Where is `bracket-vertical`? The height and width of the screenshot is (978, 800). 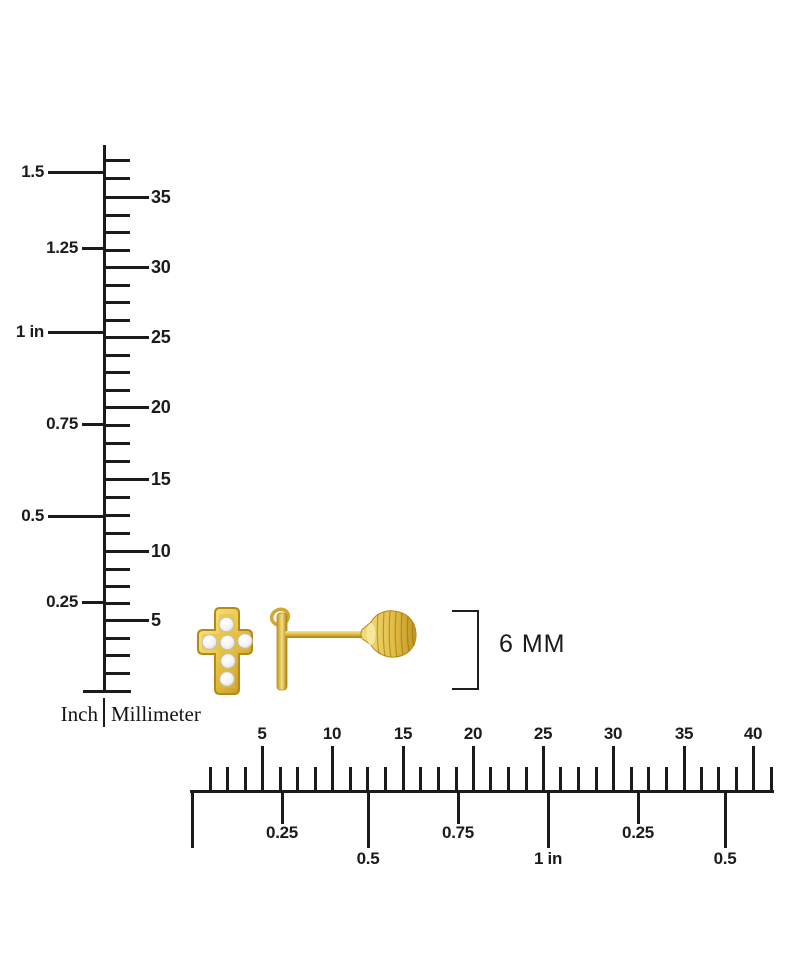 bracket-vertical is located at coordinates (478, 650).